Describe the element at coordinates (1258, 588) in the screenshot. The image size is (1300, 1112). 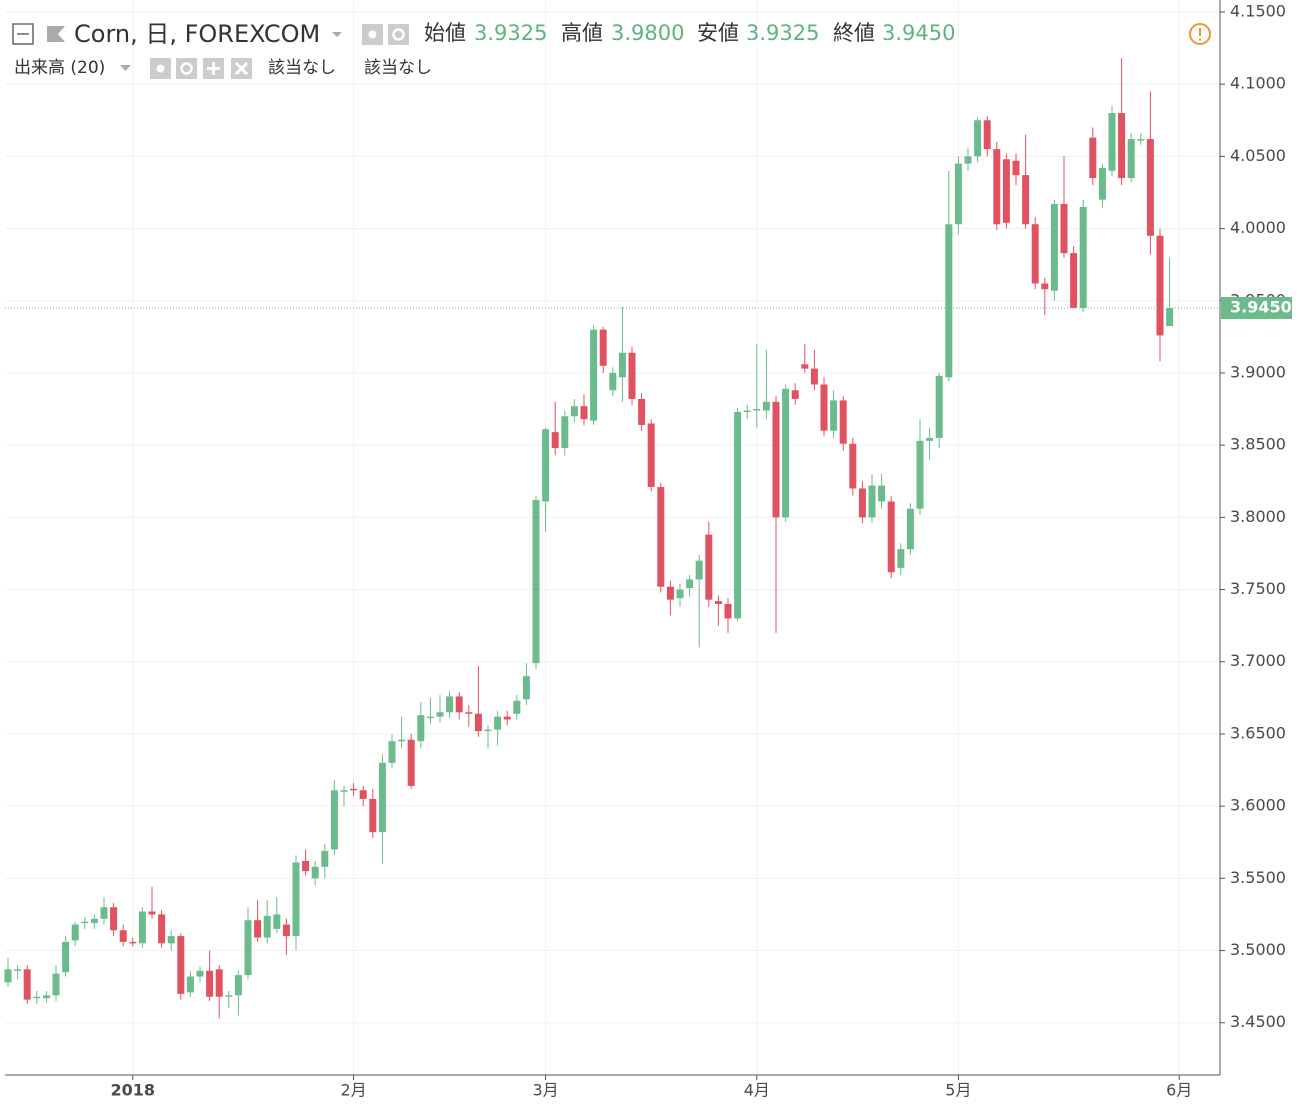
I see `y-tick-label: 3.7500` at that location.